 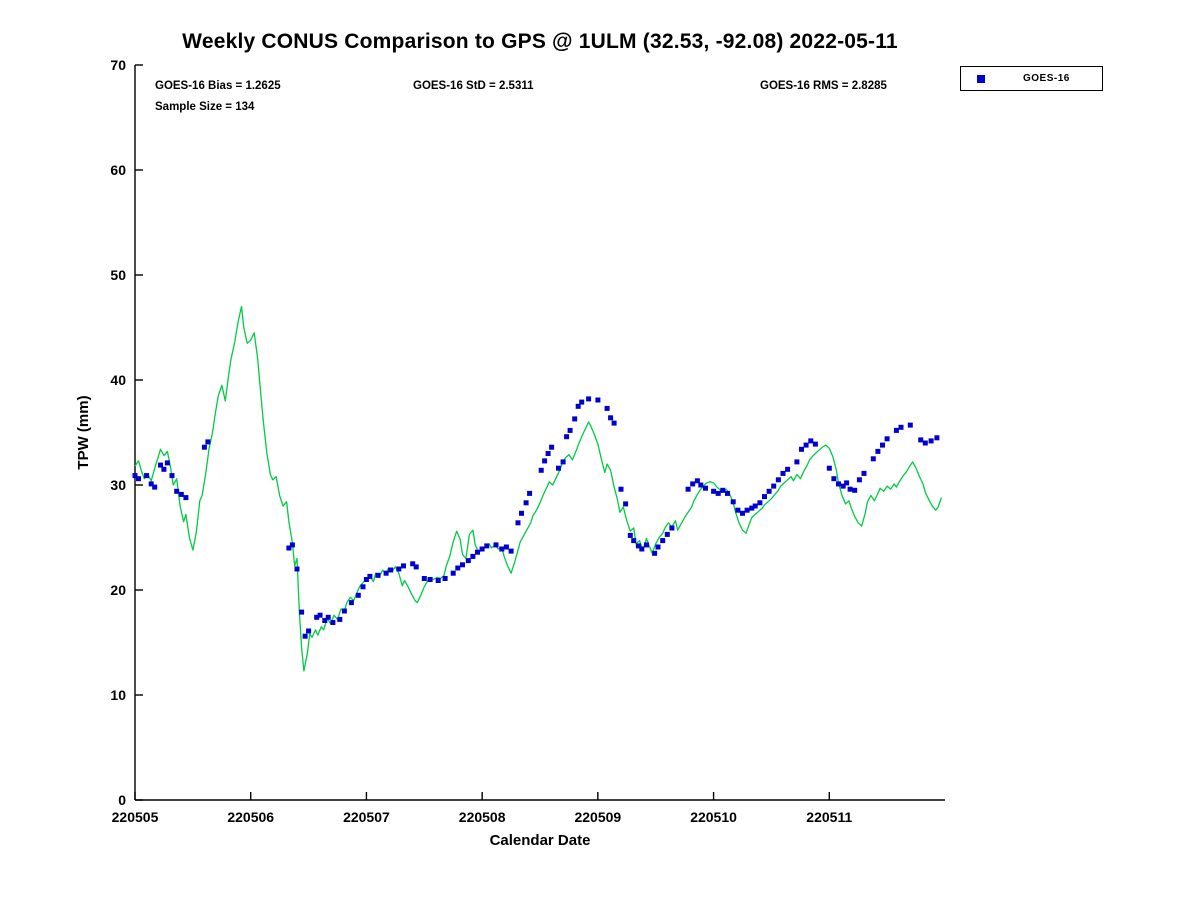 I want to click on stat-std: GOES-16 StD = 2.5311, so click(x=473, y=86).